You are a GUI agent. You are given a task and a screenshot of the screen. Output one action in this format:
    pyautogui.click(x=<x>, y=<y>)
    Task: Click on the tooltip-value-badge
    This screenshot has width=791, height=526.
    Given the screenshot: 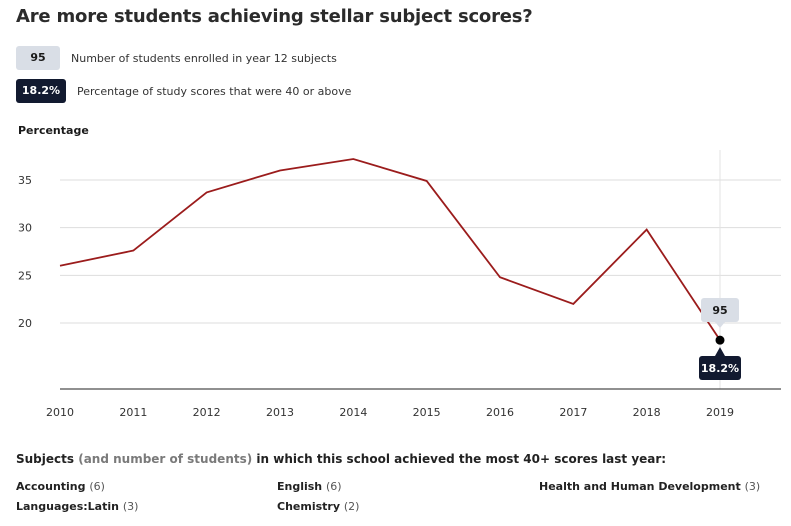 What is the action you would take?
    pyautogui.click(x=720, y=368)
    